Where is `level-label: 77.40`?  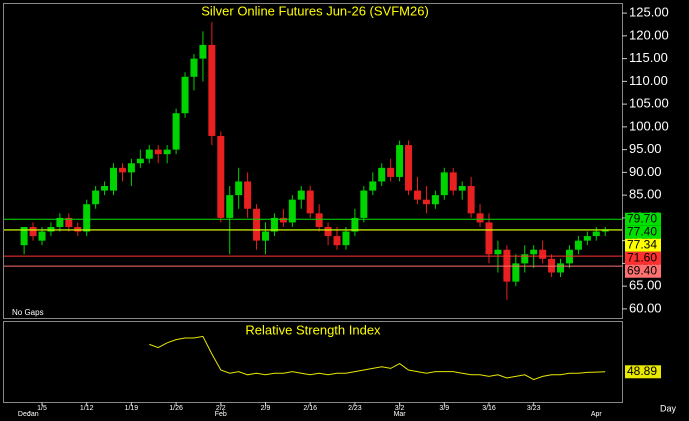
level-label: 77.40 is located at coordinates (642, 231).